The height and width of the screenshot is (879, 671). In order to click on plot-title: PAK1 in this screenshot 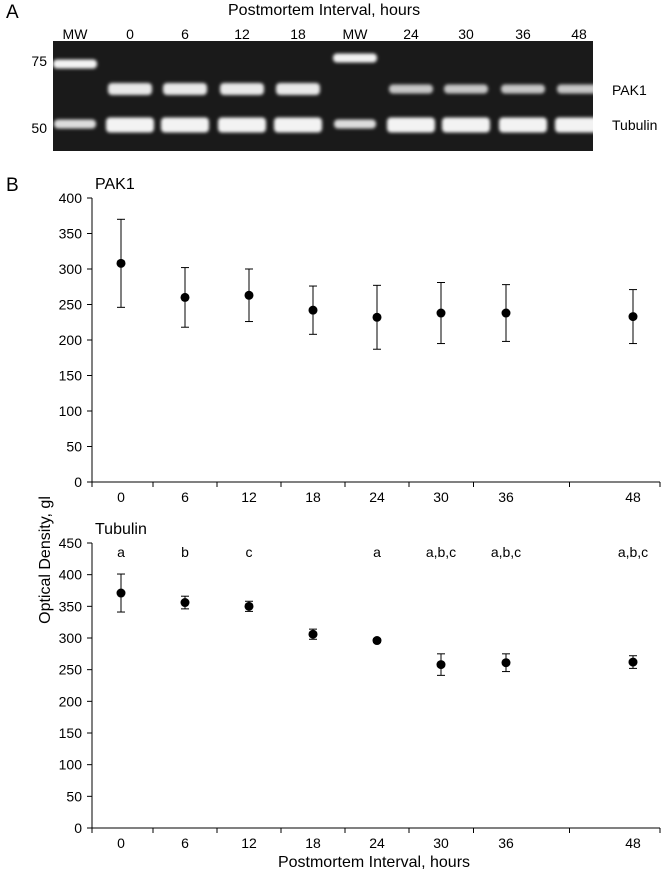, I will do `click(115, 184)`.